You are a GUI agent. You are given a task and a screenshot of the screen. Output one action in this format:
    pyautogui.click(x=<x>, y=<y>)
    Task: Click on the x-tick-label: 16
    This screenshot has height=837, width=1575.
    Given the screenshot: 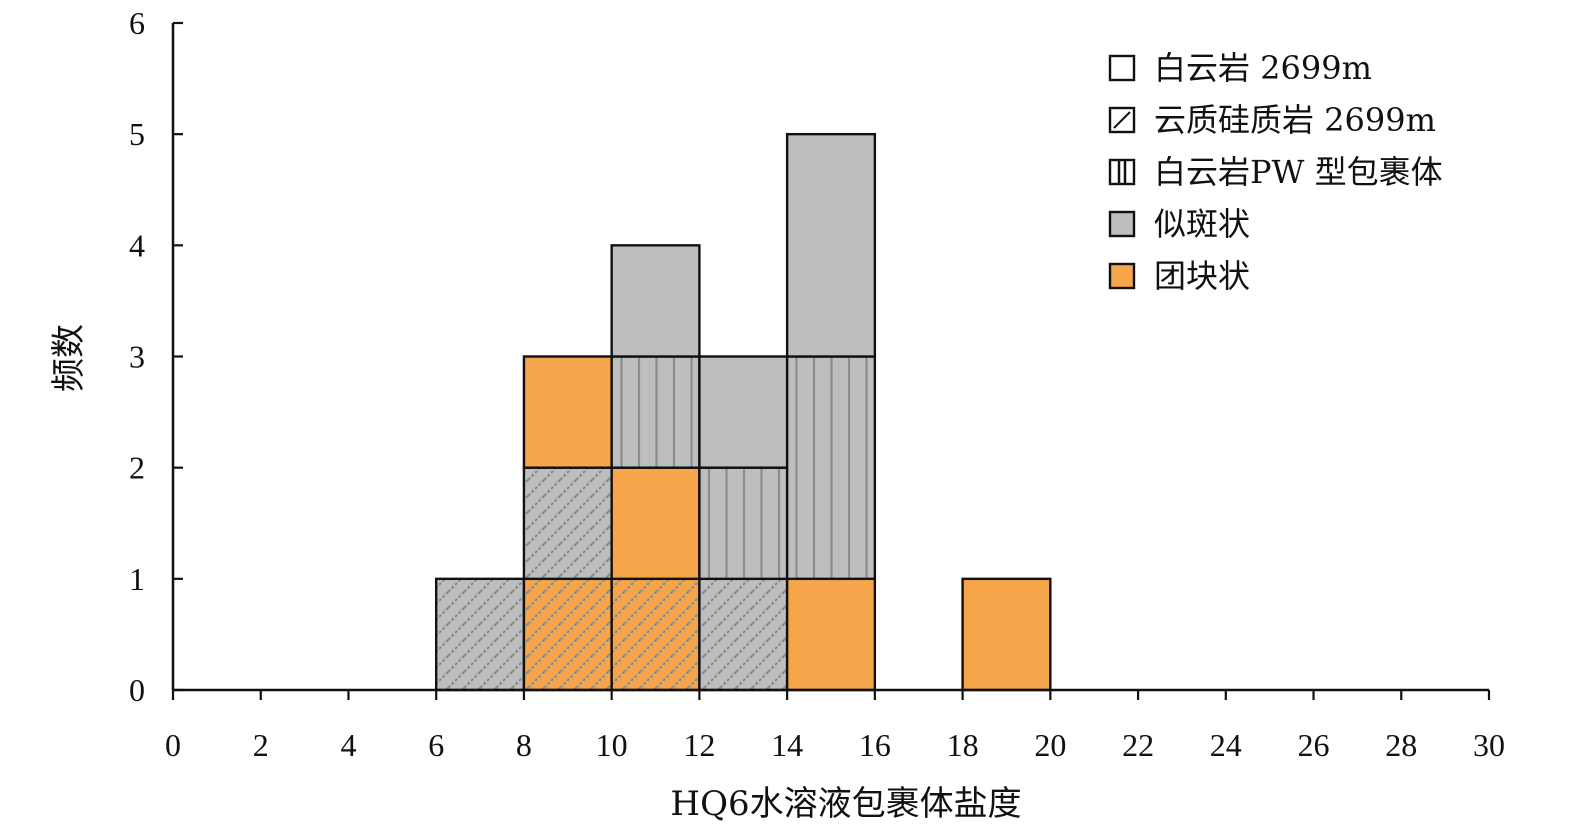 What is the action you would take?
    pyautogui.click(x=875, y=745)
    